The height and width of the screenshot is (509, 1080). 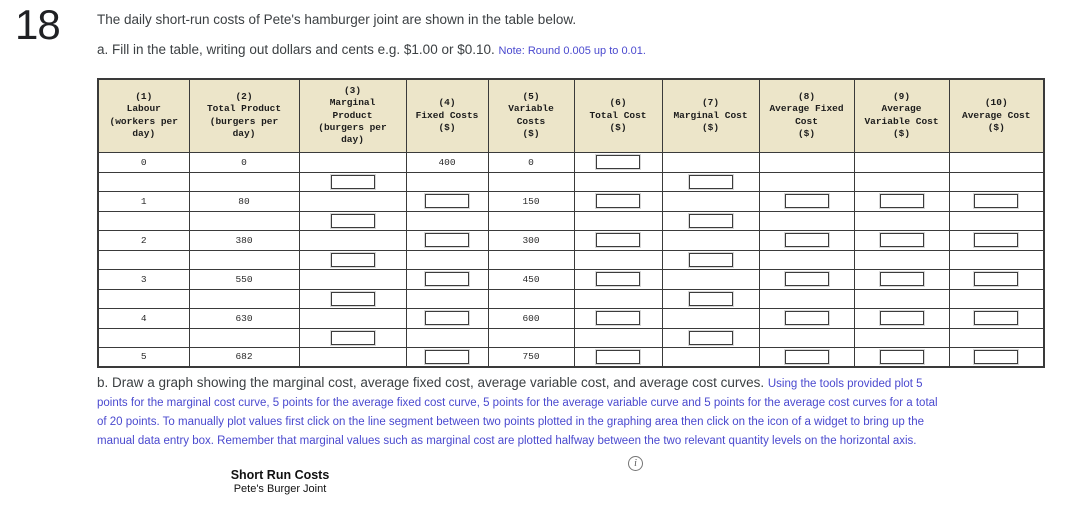 I want to click on column-header: (10) Average Cost ($), so click(x=996, y=115).